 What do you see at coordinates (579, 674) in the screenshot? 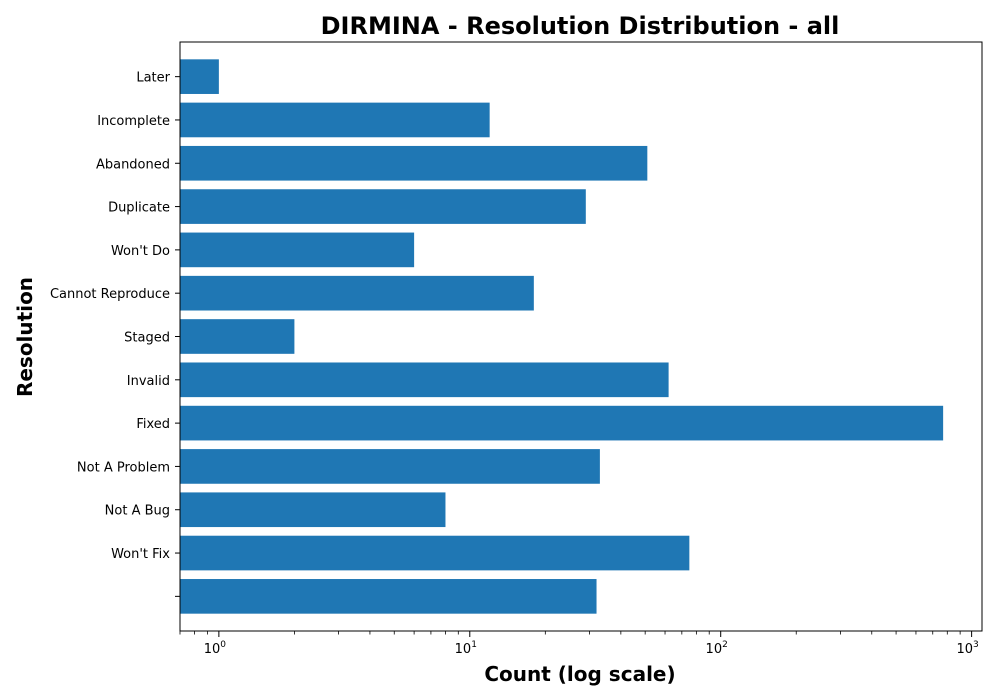
I see `x-axis-title: Count (log scale)` at bounding box center [579, 674].